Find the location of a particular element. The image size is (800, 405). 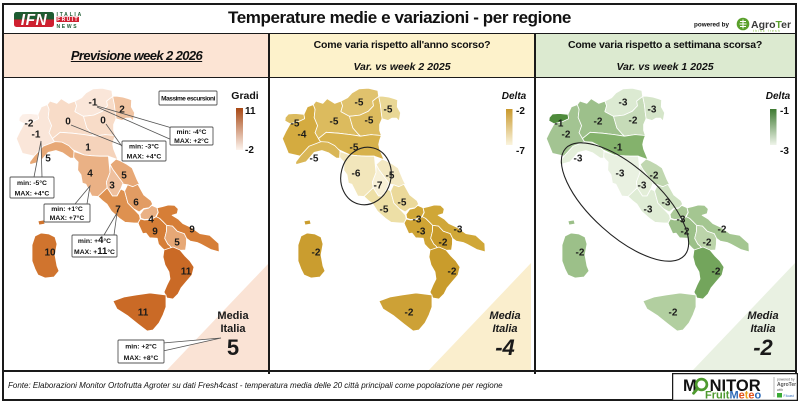

svg-text: min: +2°C is located at coordinates (141, 346).